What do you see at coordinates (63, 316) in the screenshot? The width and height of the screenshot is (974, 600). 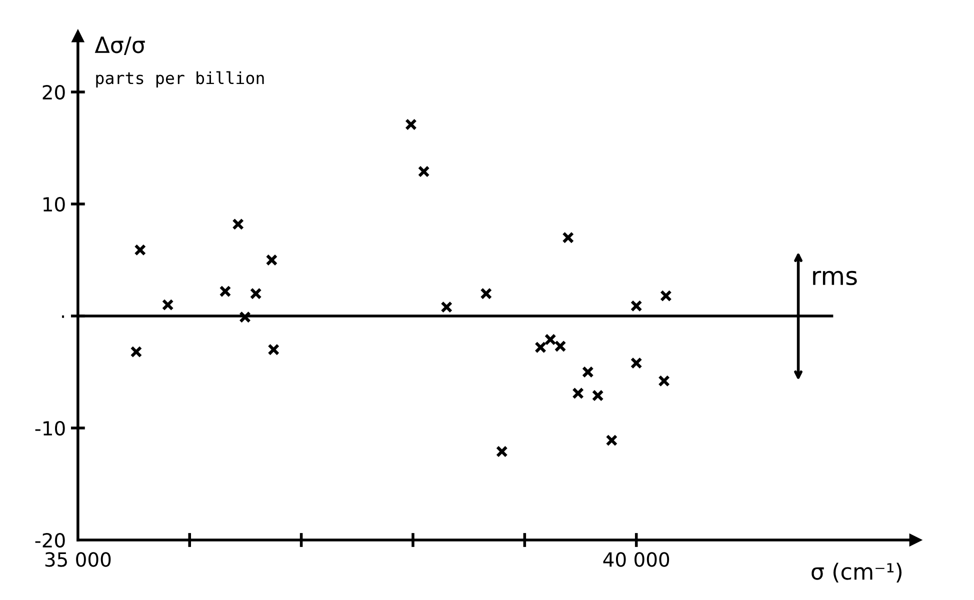 I see `y-tick-label: ·` at bounding box center [63, 316].